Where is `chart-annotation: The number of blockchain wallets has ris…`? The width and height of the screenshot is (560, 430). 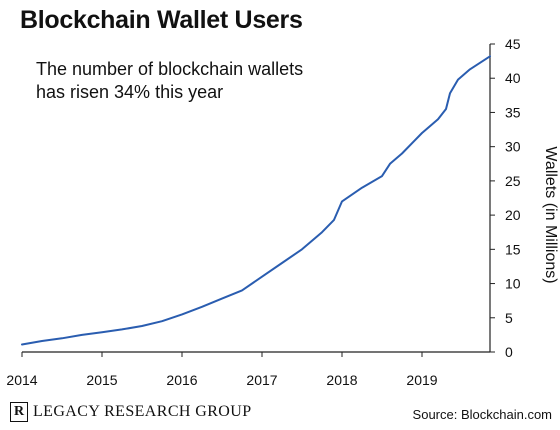
chart-annotation: The number of blockchain wallets has ris… is located at coordinates (181, 81).